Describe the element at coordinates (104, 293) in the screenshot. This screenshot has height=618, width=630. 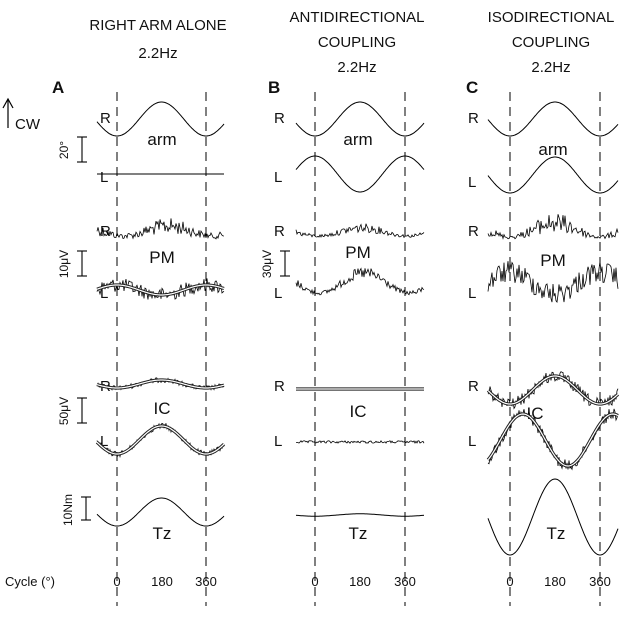
I see `label-a-pm-l: L` at that location.